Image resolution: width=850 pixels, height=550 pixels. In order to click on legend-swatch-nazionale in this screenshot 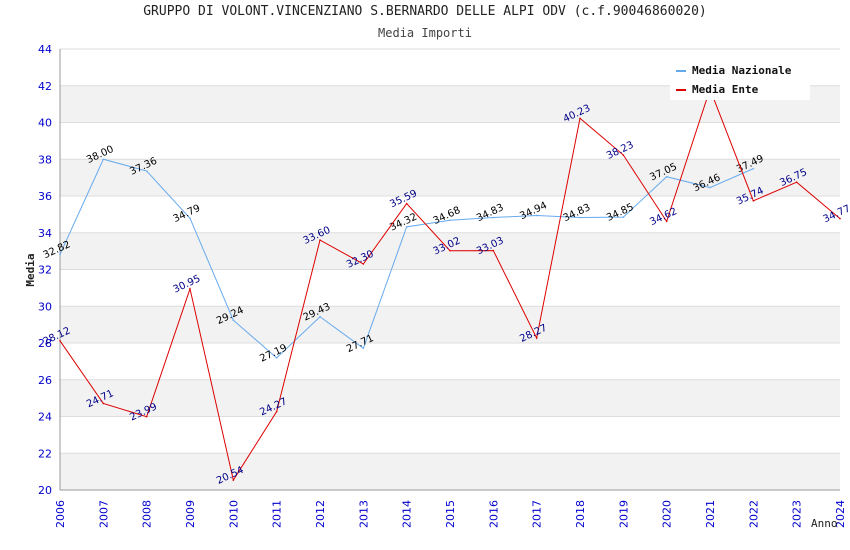, I will do `click(681, 71)`.